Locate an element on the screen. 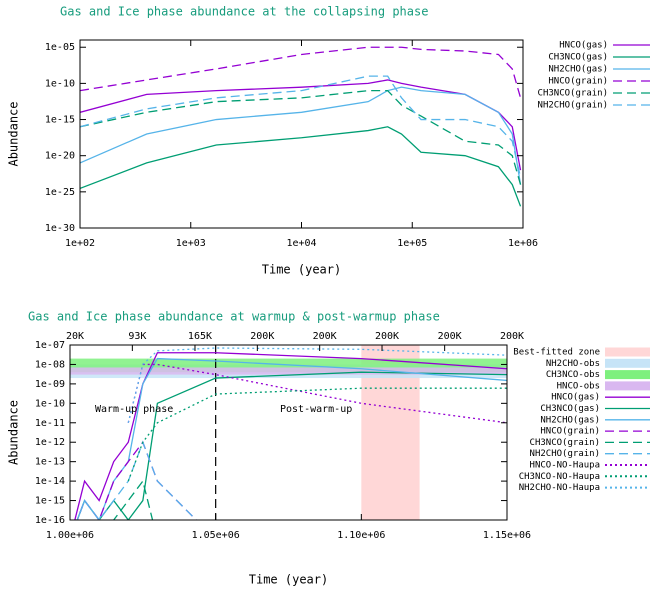 This screenshot has width=663, height=594. obs-band is located at coordinates (288, 371).